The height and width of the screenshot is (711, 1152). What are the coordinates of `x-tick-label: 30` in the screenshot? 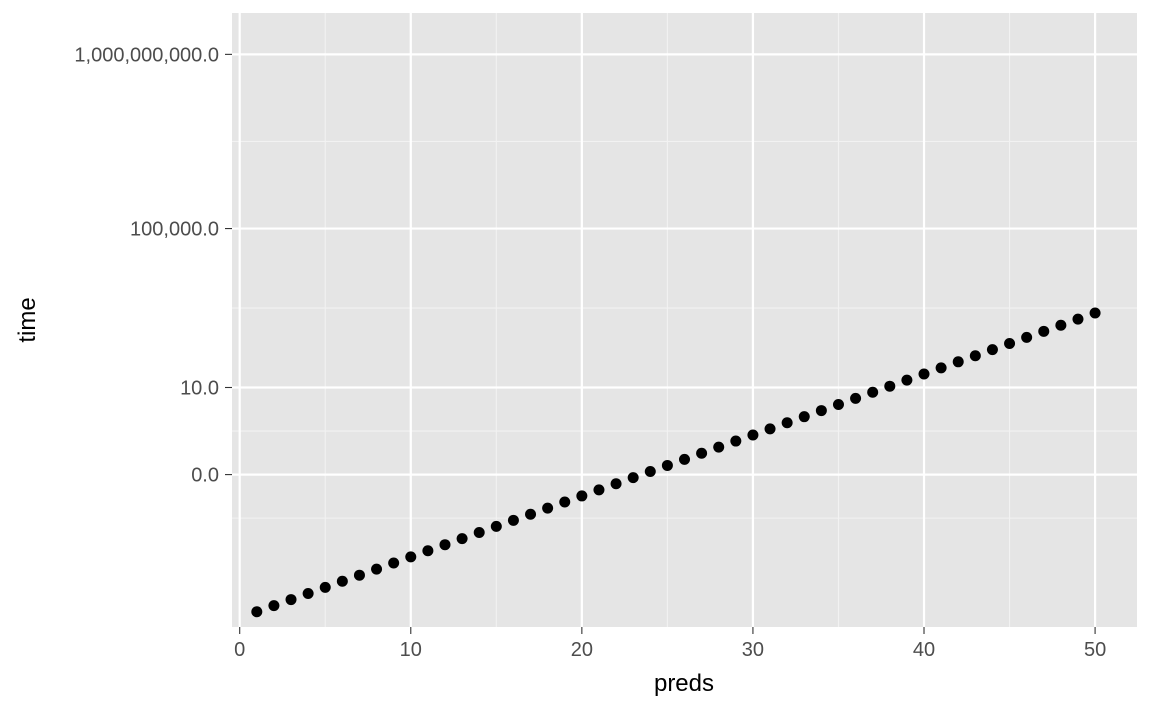 It's located at (753, 650).